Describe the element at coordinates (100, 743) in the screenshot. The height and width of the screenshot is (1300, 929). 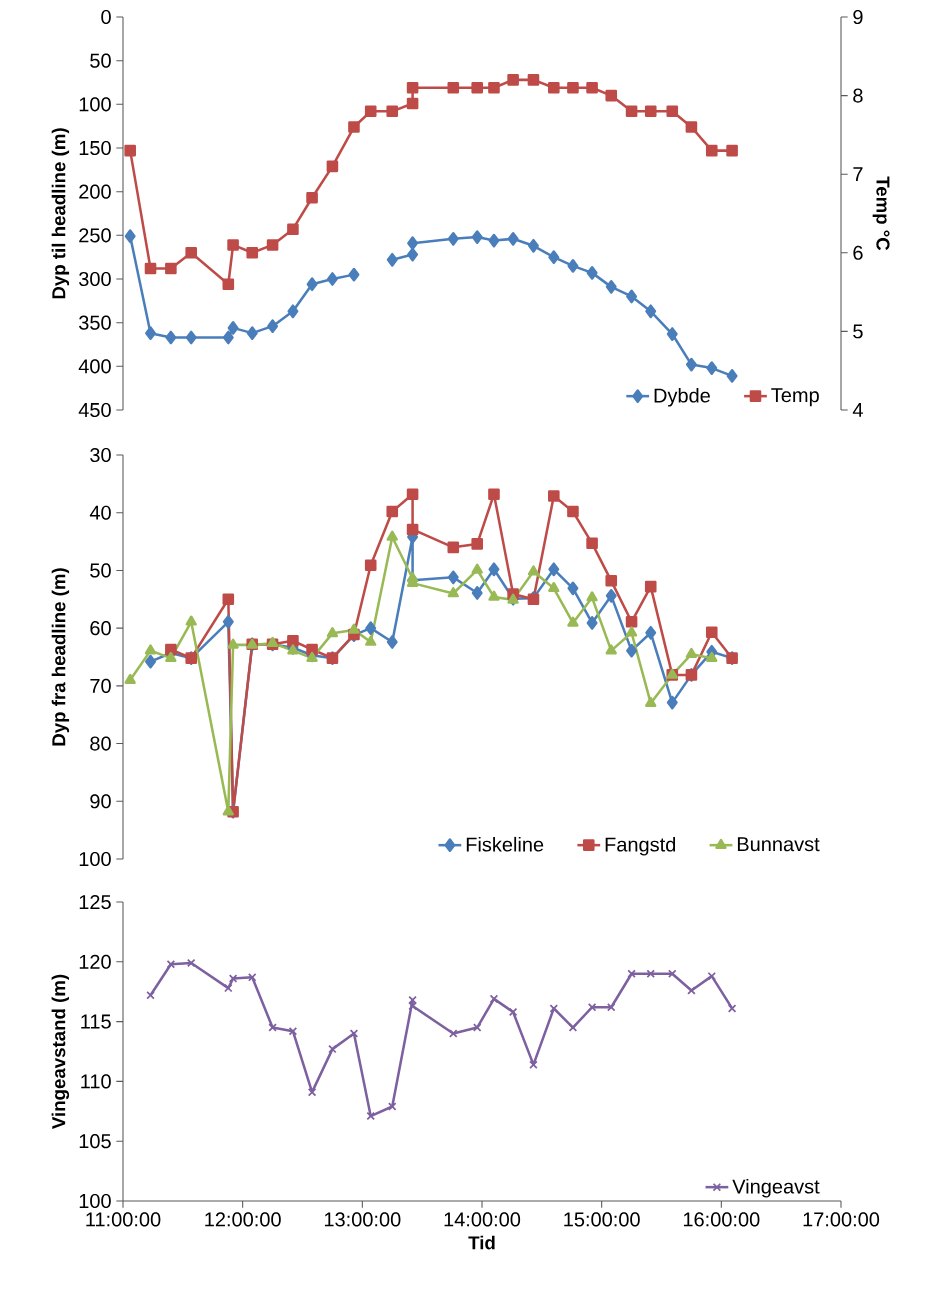
I see `y-tick-label: 80` at that location.